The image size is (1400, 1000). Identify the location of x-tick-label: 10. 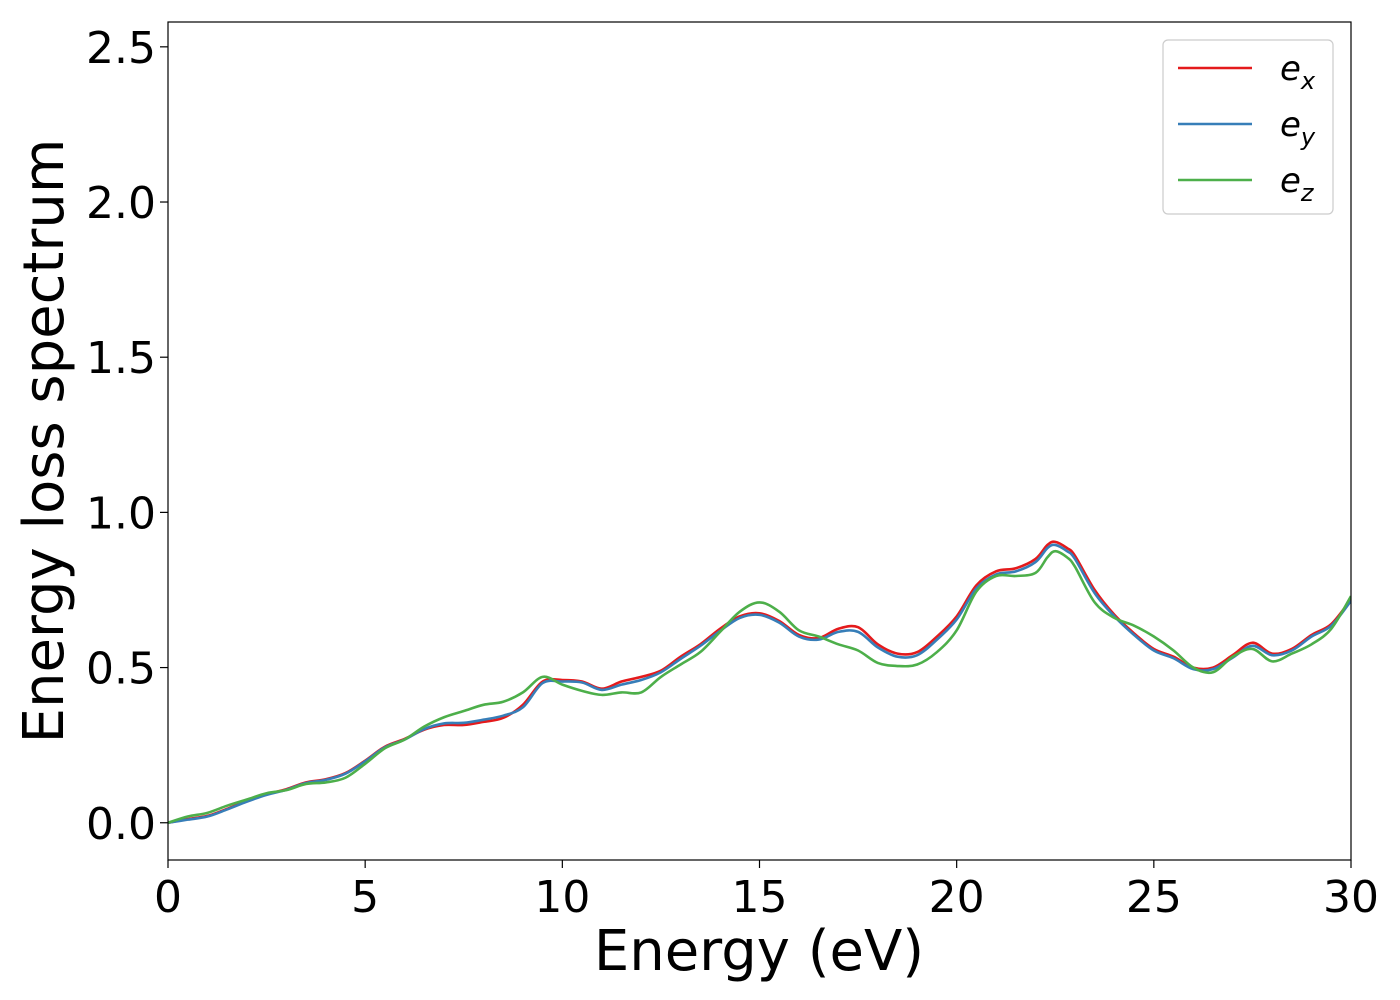
(562, 897).